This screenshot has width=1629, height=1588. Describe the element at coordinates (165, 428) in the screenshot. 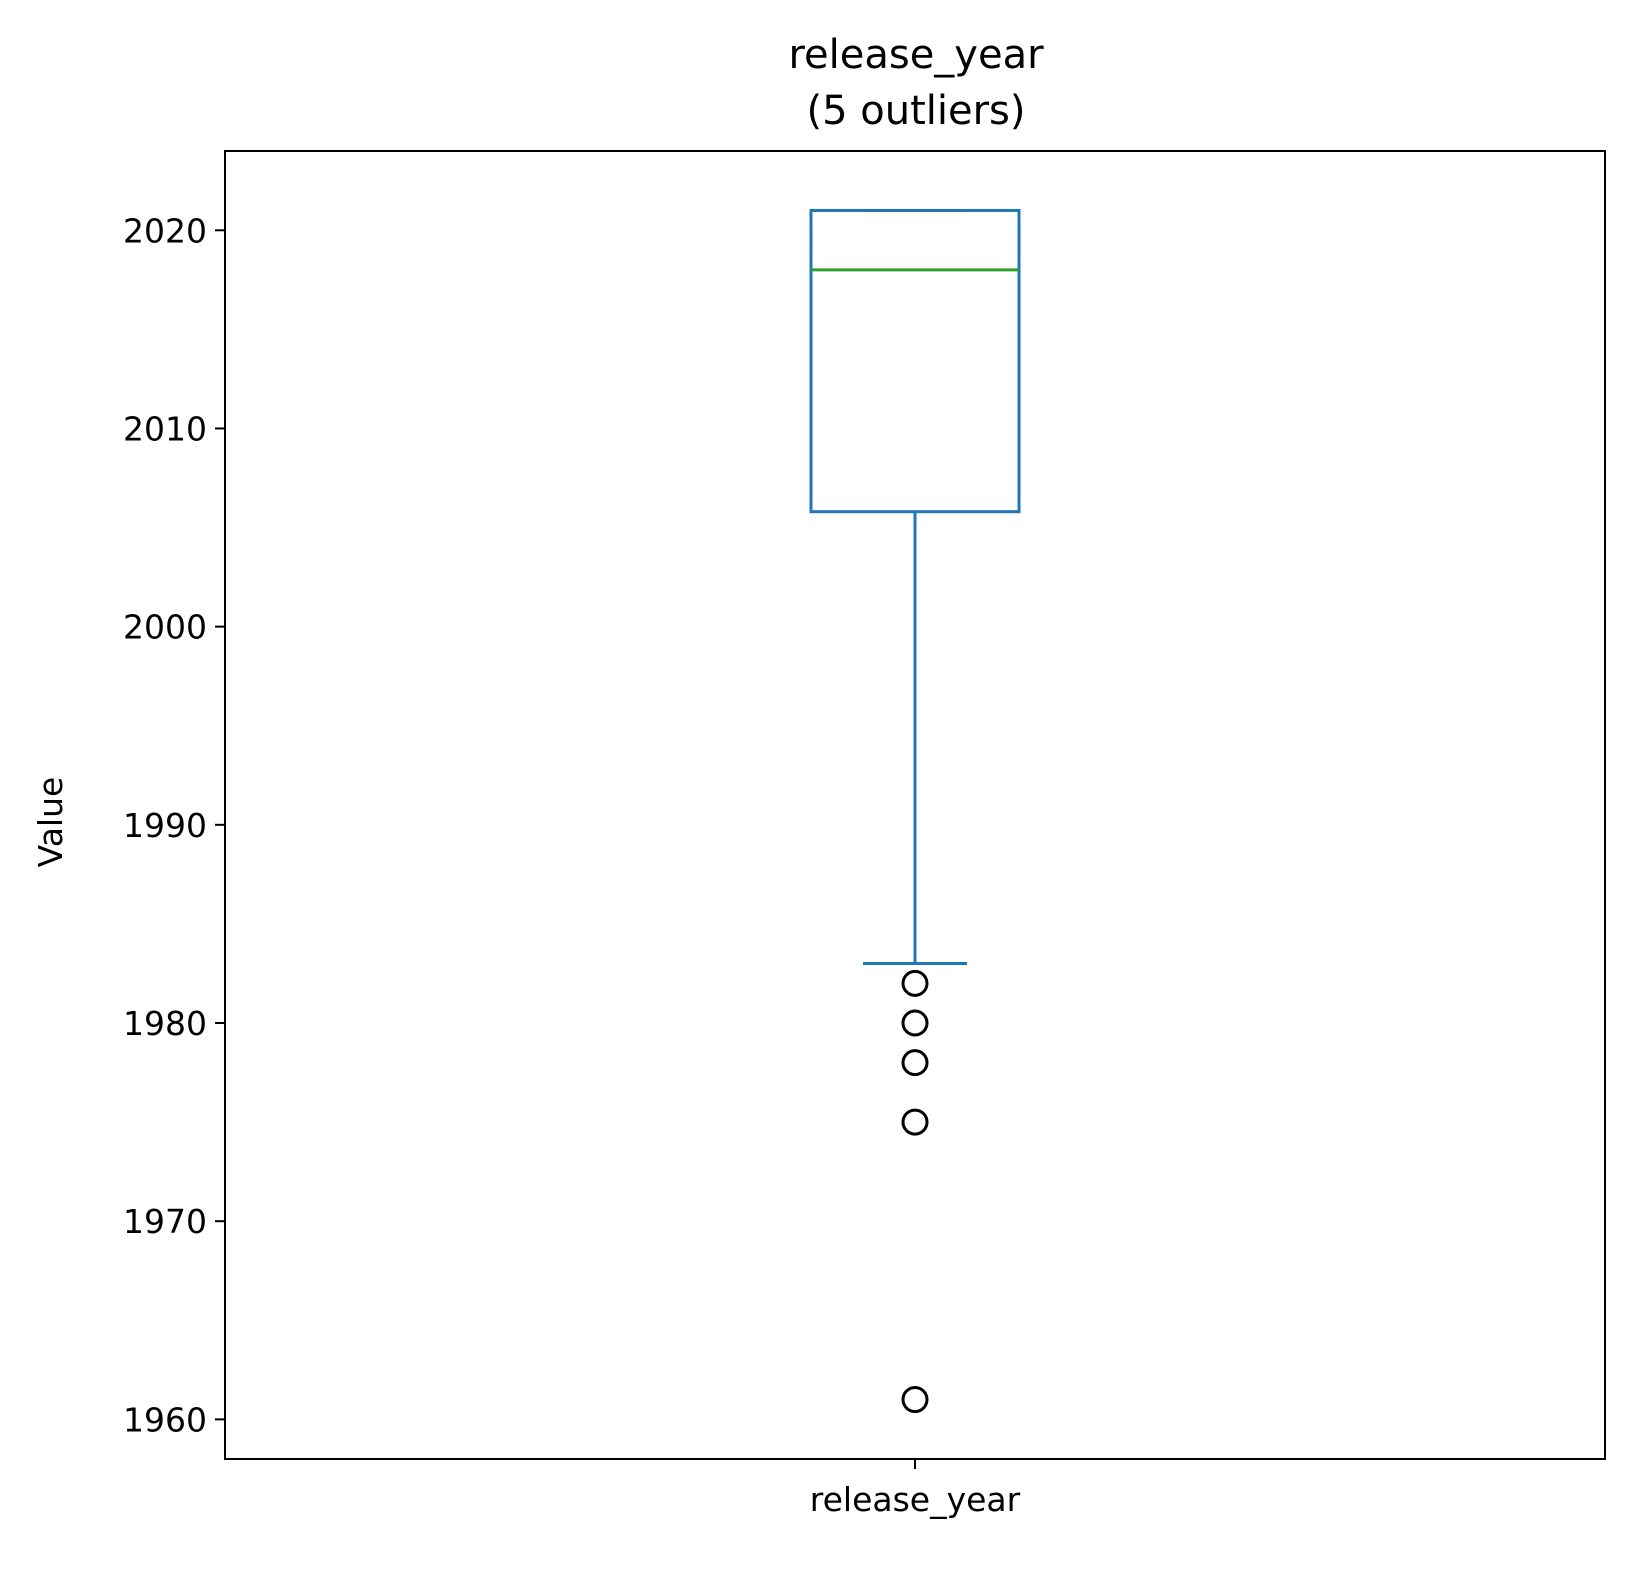

I see `y-tick-label: 2010` at that location.